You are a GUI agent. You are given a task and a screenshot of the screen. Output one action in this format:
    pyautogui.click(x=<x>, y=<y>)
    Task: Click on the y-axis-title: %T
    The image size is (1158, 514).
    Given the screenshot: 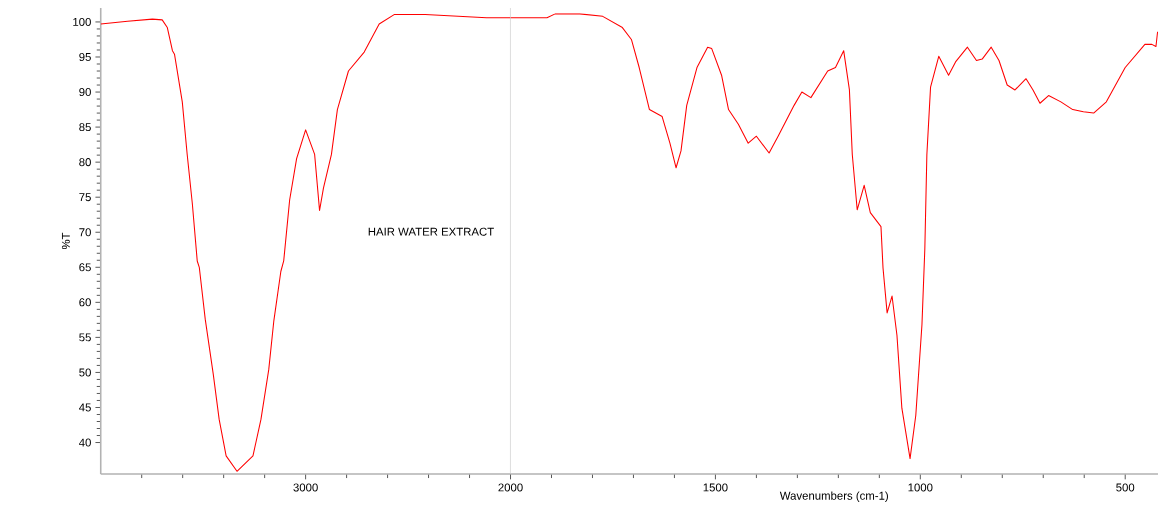 What is the action you would take?
    pyautogui.click(x=65, y=241)
    